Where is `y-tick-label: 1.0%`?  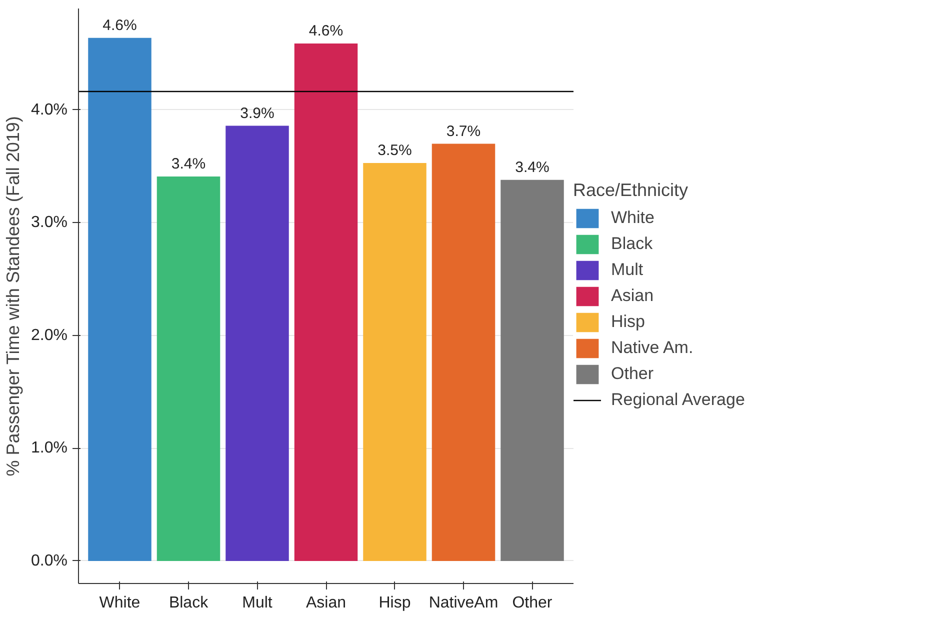 y-tick-label: 1.0% is located at coordinates (49, 448).